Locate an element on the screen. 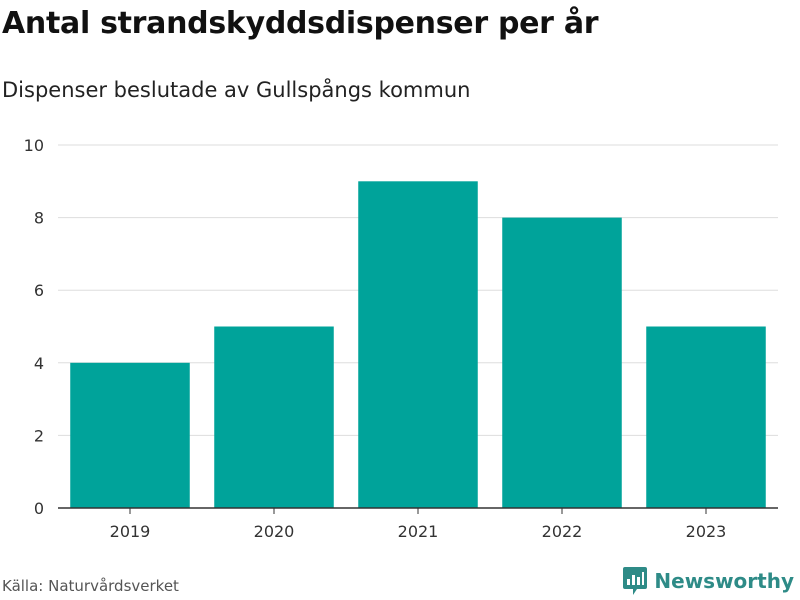 This screenshot has height=600, width=800. chart-subtitle: Dispenser beslutade av Gullspångs kommun is located at coordinates (236, 90).